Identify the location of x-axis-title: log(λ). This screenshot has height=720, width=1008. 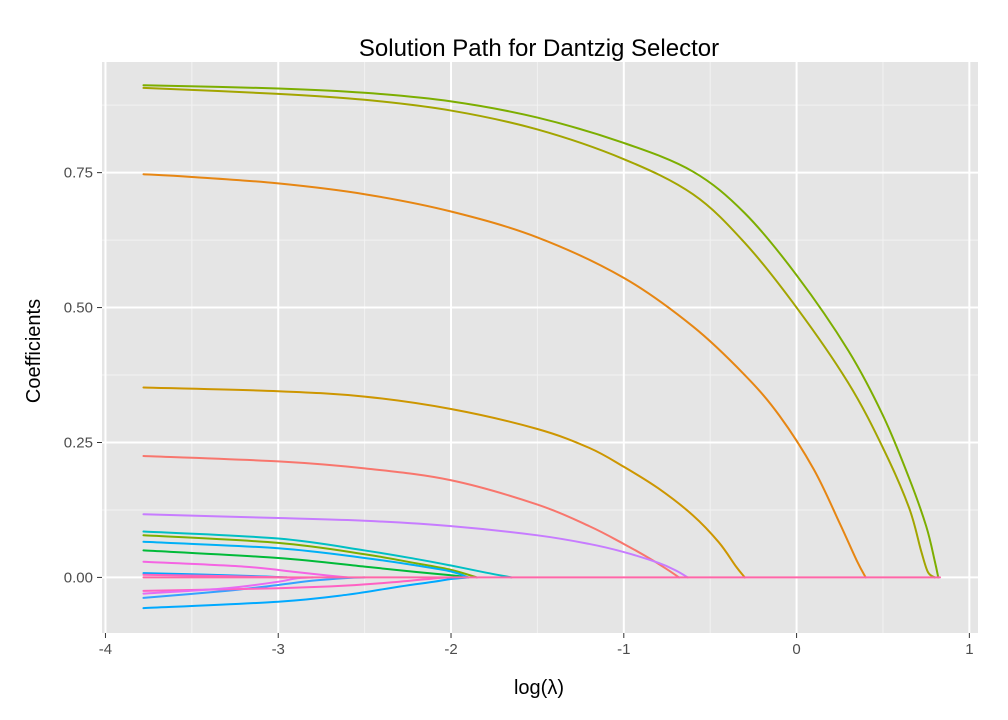
(539, 688).